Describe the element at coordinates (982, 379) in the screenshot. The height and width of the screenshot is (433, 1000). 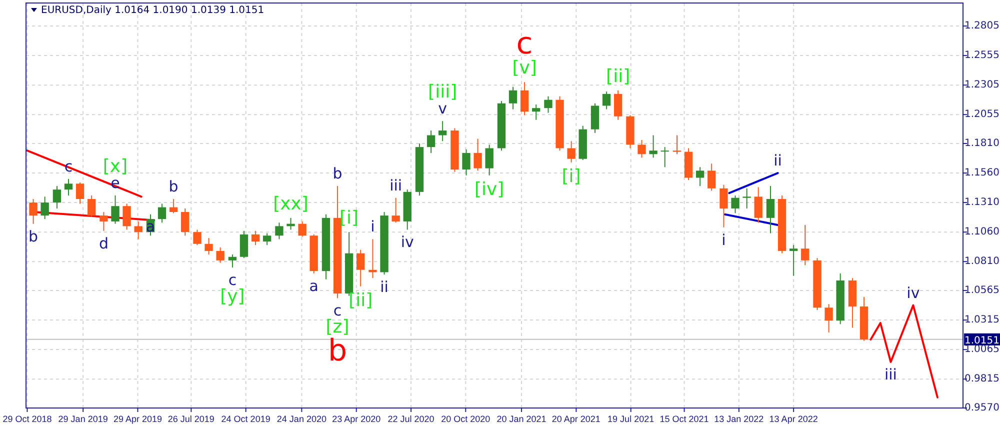
I see `y-tick-label: 0.9815` at that location.